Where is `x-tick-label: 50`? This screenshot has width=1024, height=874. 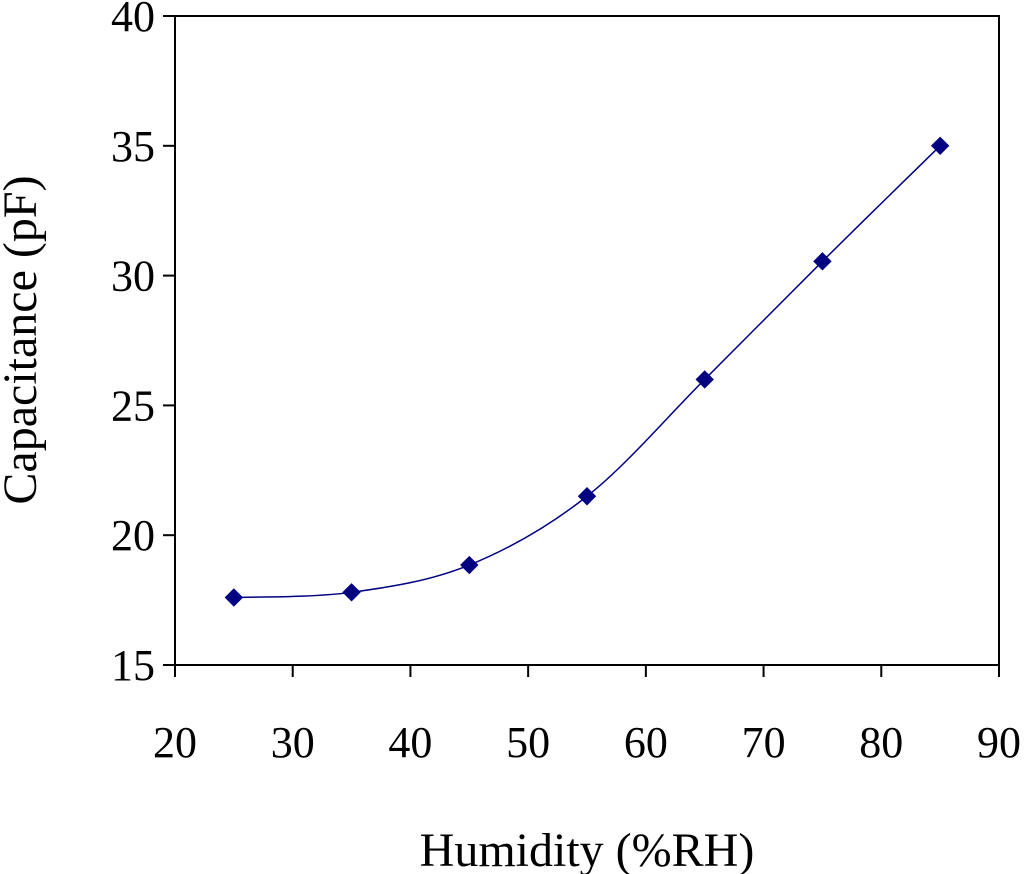 x-tick-label: 50 is located at coordinates (528, 742).